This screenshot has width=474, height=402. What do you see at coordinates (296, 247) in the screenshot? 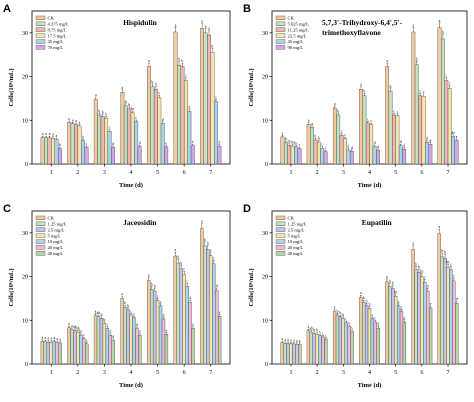
I see `legend-label: 20 mg/L` at bounding box center [296, 247].